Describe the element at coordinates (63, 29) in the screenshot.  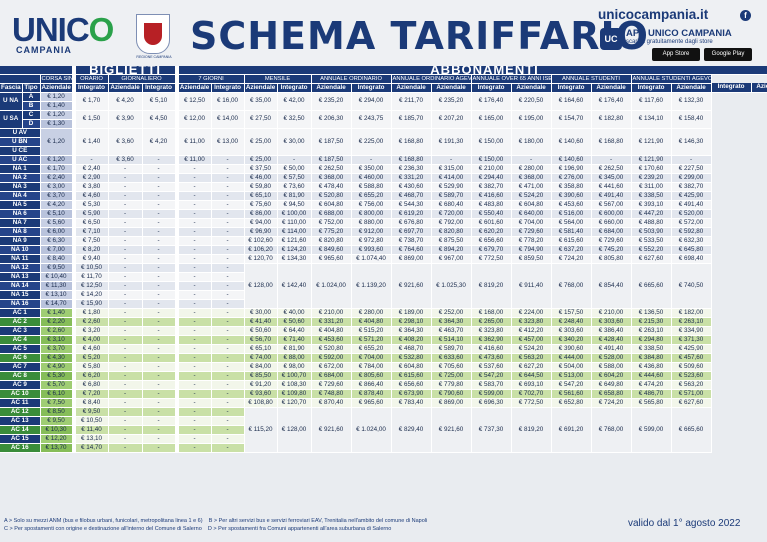
I see `unico-logo: UNICO` at that location.